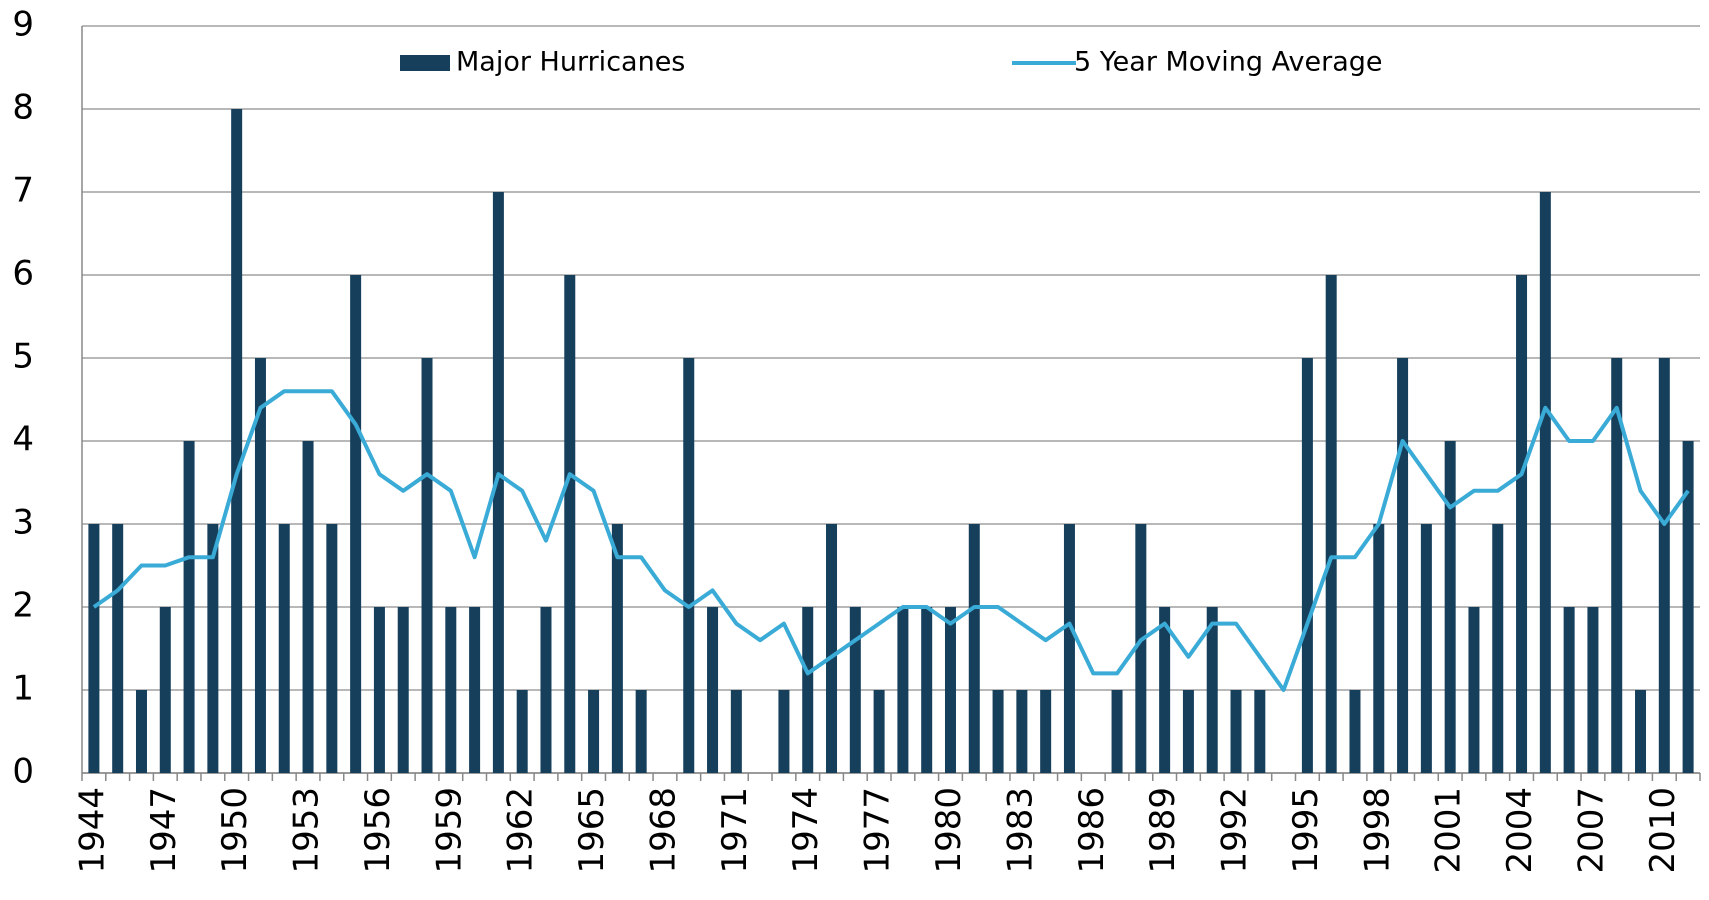 This screenshot has width=1709, height=900. I want to click on x-tick-label: 1968, so click(663, 830).